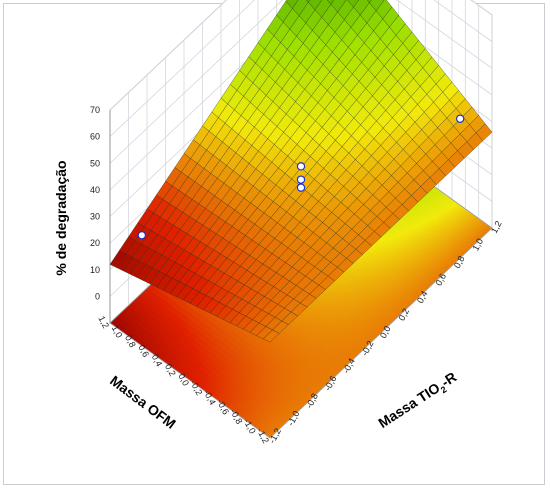  Describe the element at coordinates (95, 270) in the screenshot. I see `z-tick-label: 10` at that location.